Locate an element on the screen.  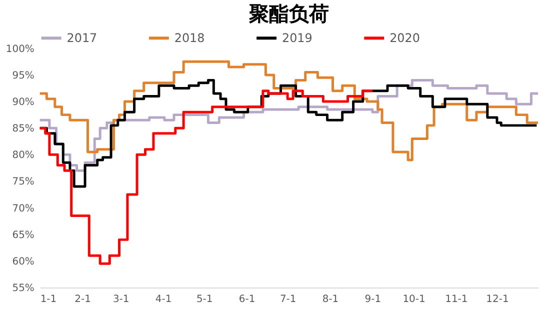
y-tick-label: 80% is located at coordinates (23, 156).